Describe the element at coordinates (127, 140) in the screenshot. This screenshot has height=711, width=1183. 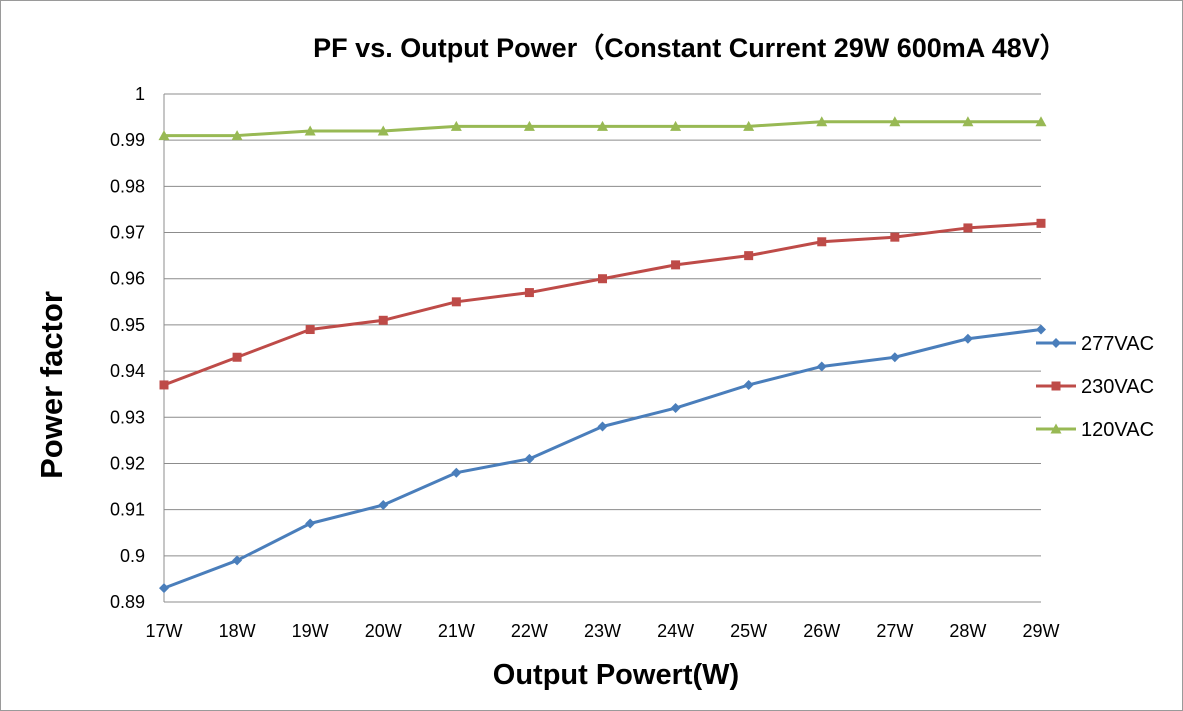
I see `y-tick-label: 0.99` at that location.